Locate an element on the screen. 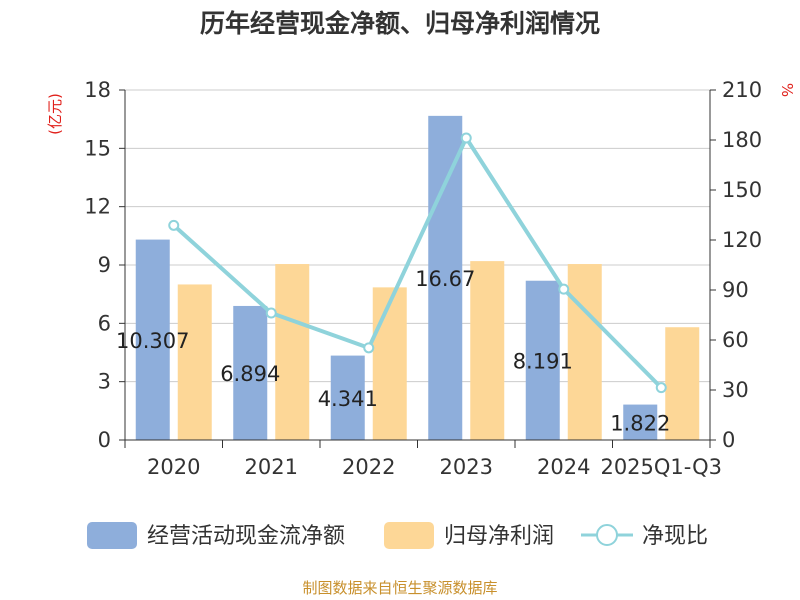  legend-swatch-net-profit is located at coordinates (409, 535).